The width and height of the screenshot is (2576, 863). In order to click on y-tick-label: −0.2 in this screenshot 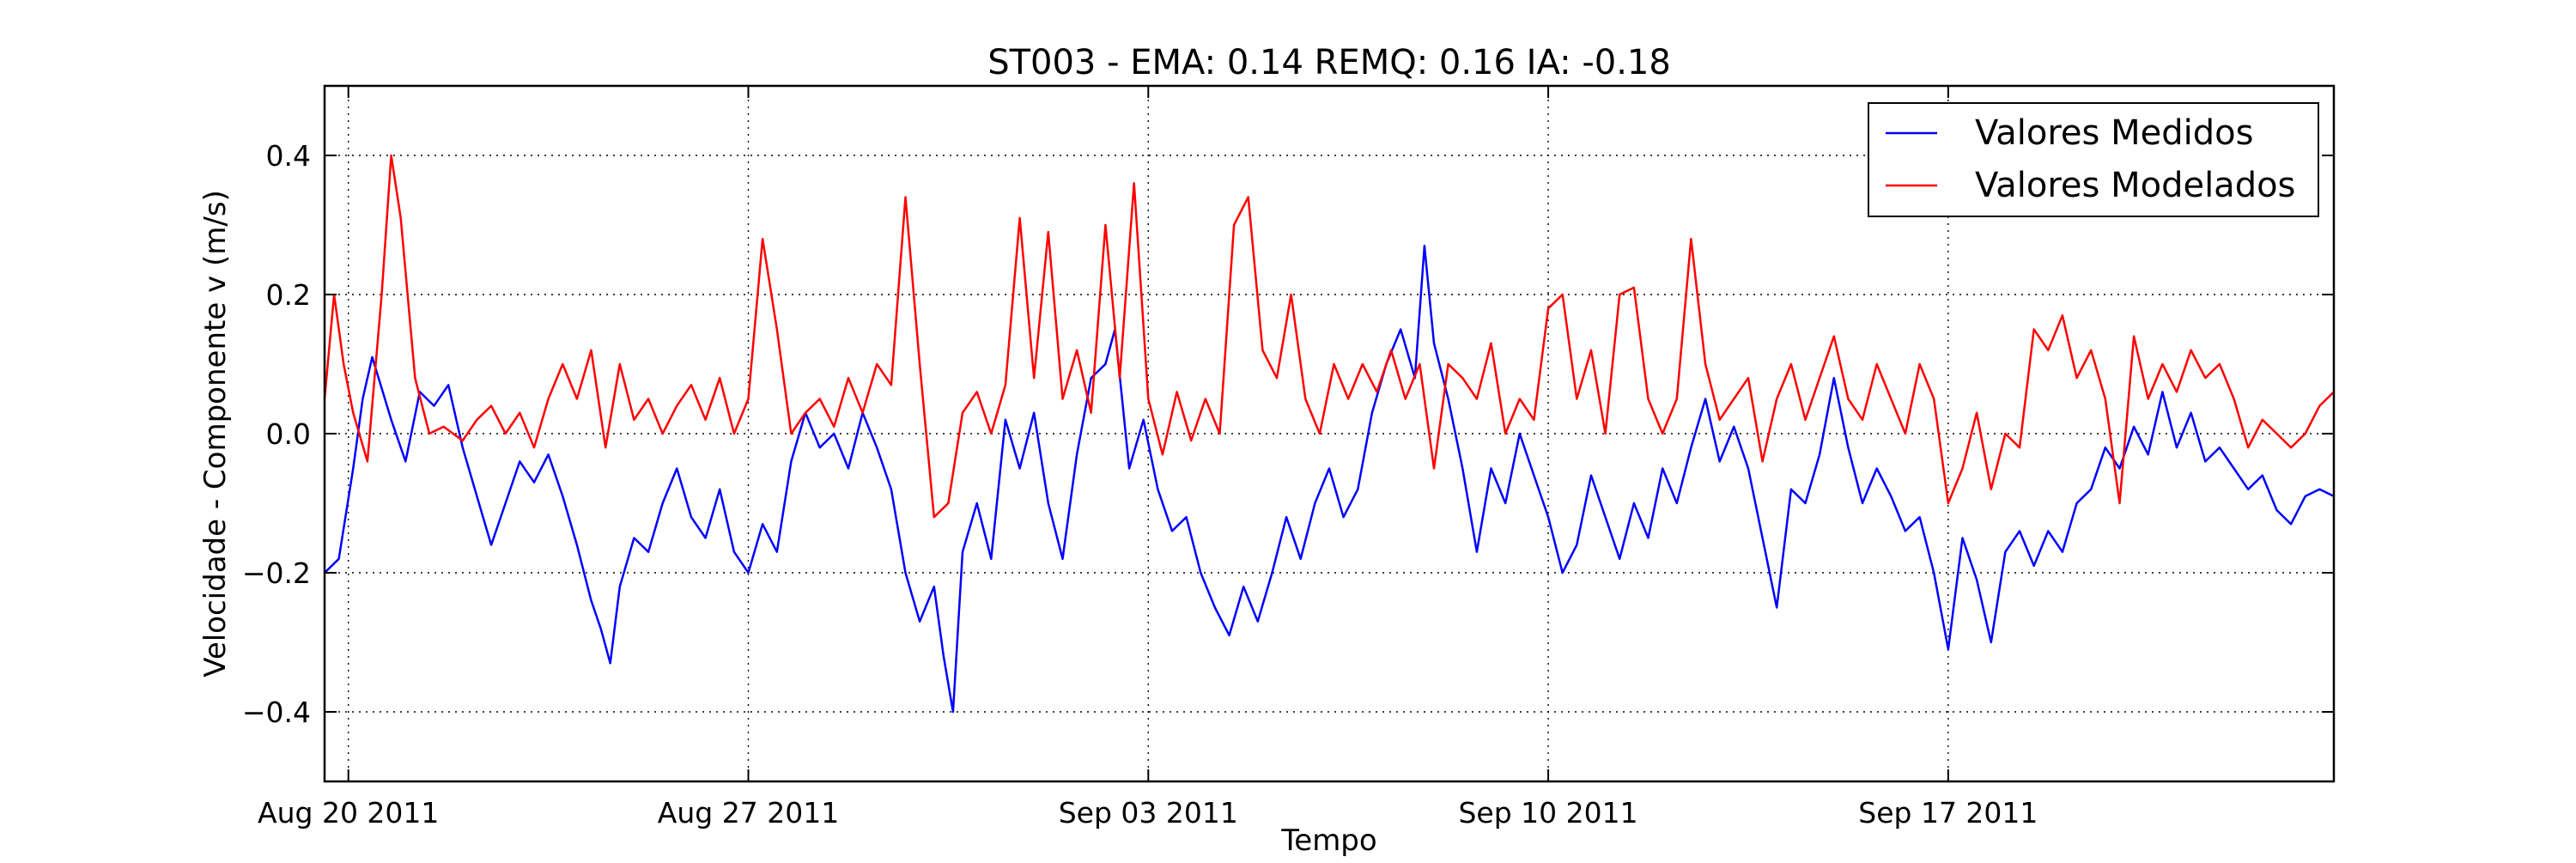, I will do `click(276, 573)`.